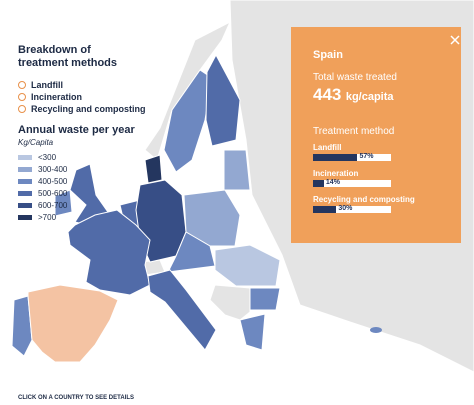 Image resolution: width=474 pixels, height=405 pixels. I want to click on value-label: 57%, so click(366, 156).